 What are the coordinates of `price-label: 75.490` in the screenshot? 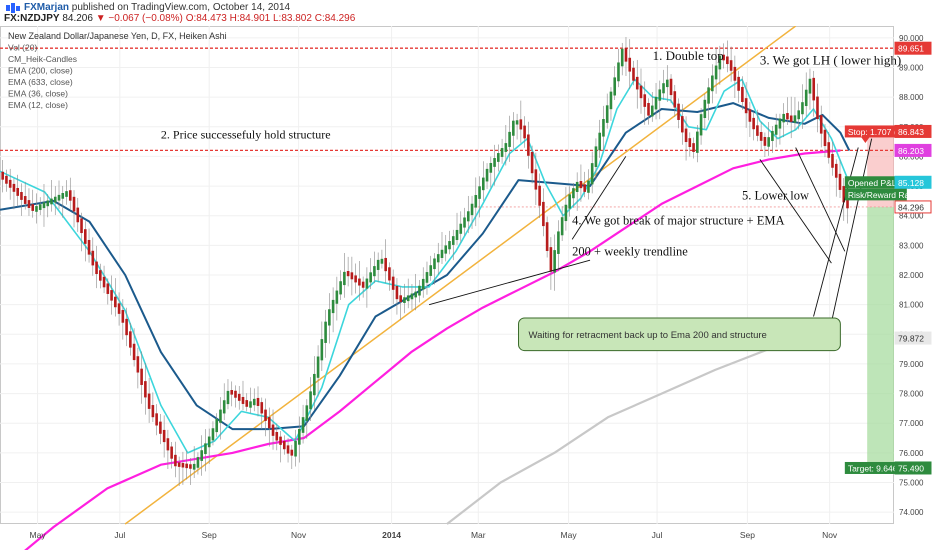 It's located at (911, 468).